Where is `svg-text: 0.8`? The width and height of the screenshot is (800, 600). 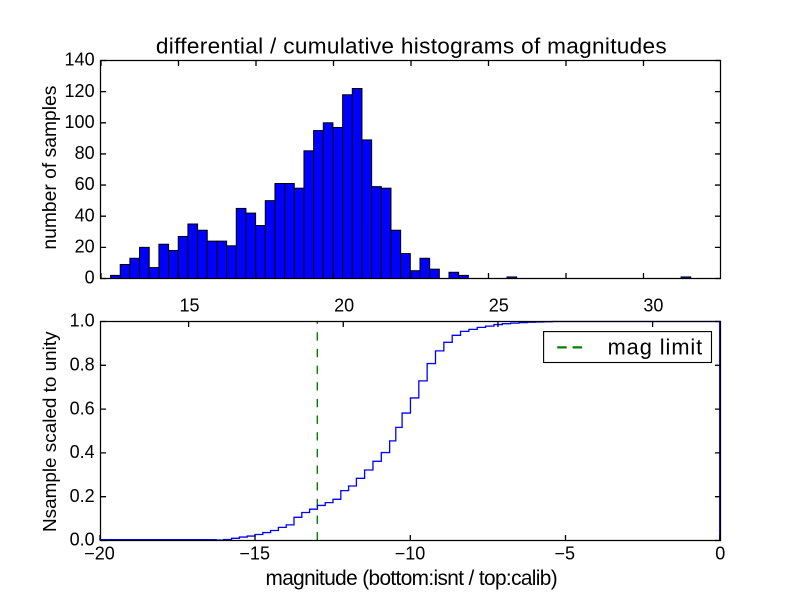
svg-text: 0.8 is located at coordinates (82, 365).